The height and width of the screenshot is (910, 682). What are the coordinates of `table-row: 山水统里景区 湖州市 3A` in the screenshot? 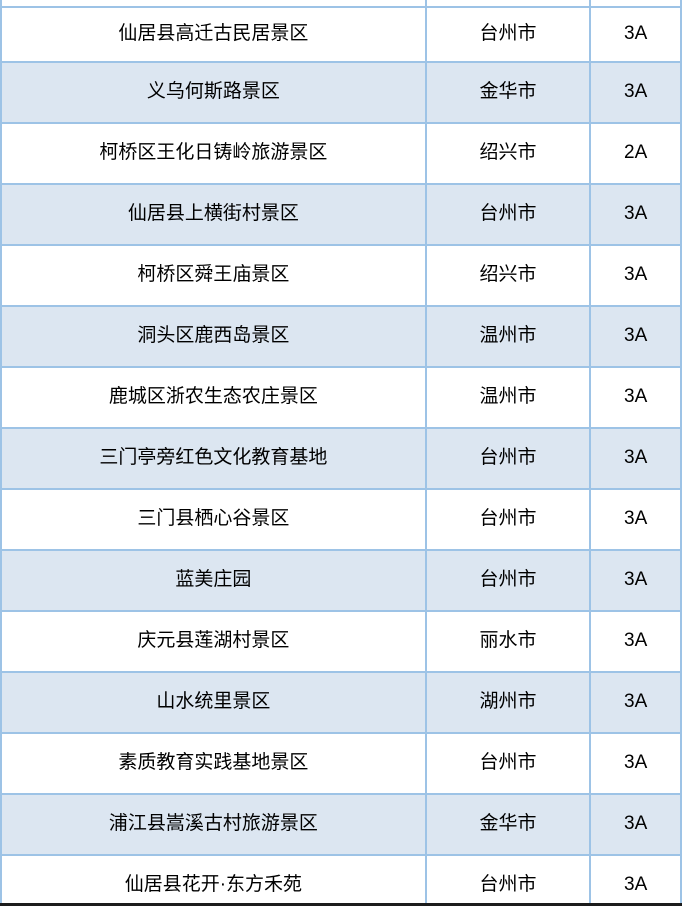 It's located at (341, 703).